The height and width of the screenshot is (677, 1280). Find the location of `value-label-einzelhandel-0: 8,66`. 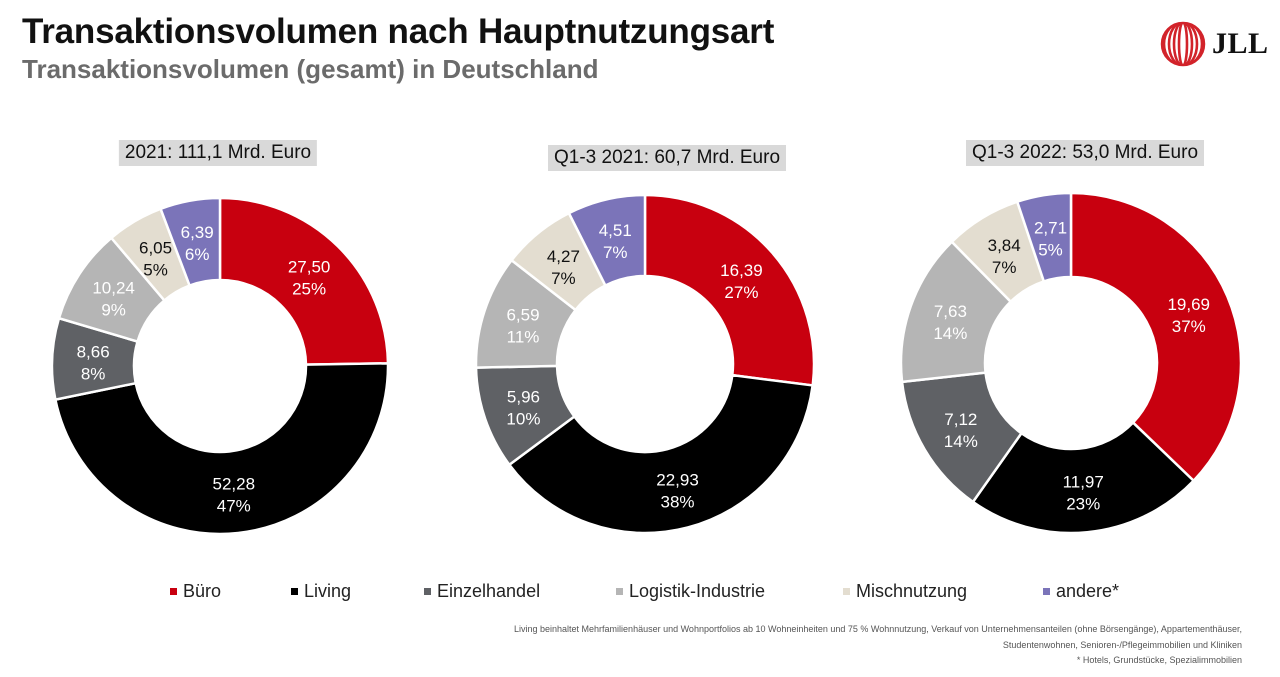

value-label-einzelhandel-0: 8,66 is located at coordinates (93, 351).